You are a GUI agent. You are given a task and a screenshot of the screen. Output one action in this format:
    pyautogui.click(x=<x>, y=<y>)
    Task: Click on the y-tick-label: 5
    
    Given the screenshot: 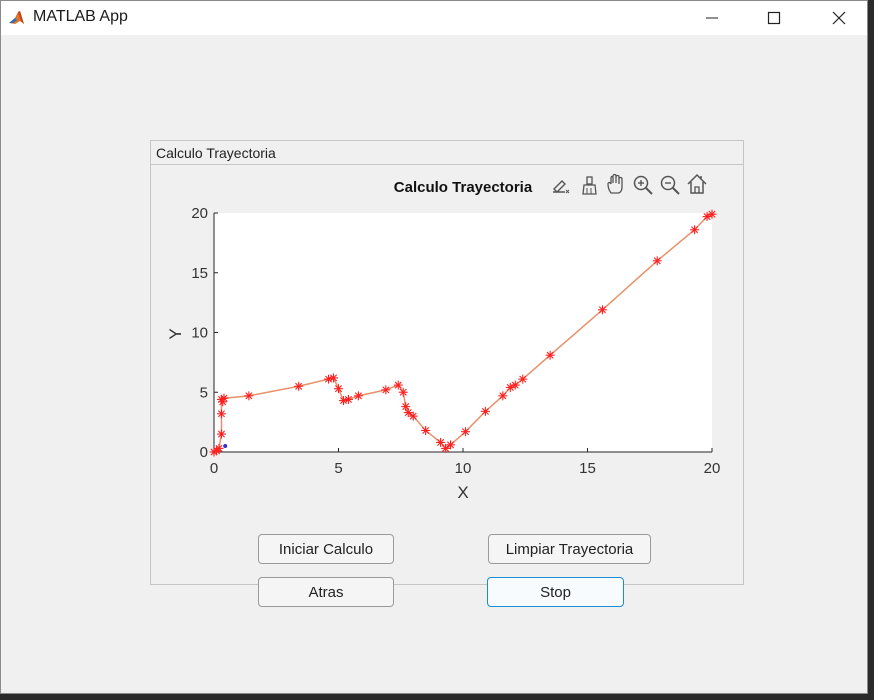 What is the action you would take?
    pyautogui.click(x=204, y=392)
    